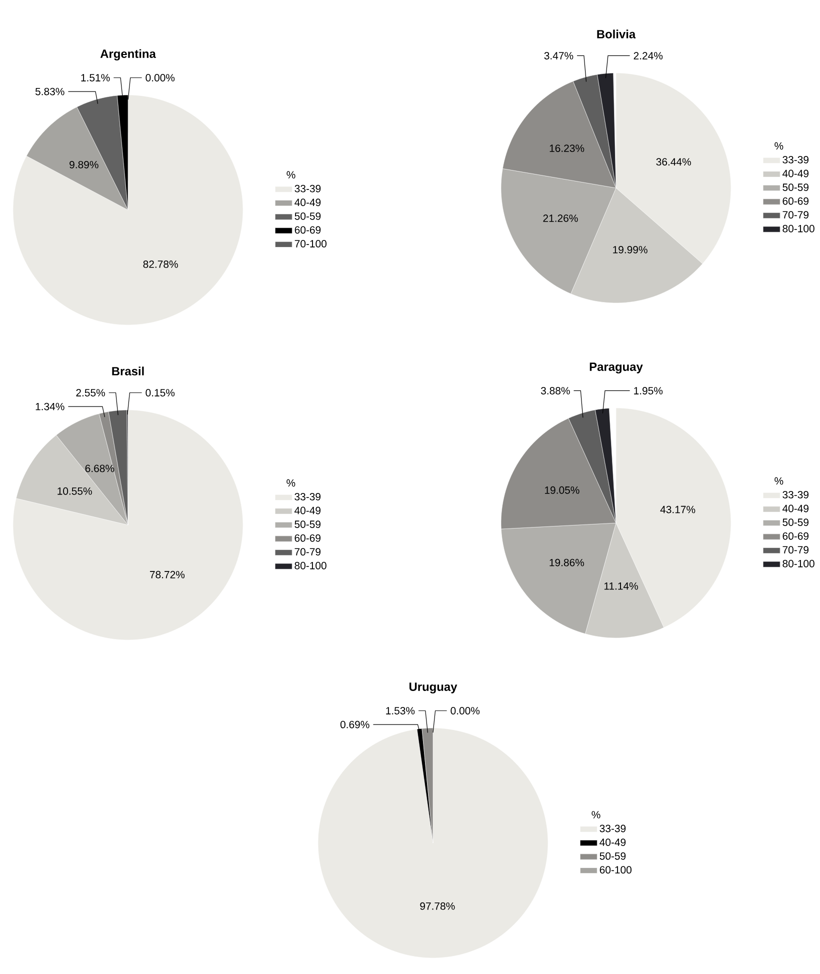 The height and width of the screenshot is (974, 820). I want to click on chart-title: Uruguay, so click(433, 688).